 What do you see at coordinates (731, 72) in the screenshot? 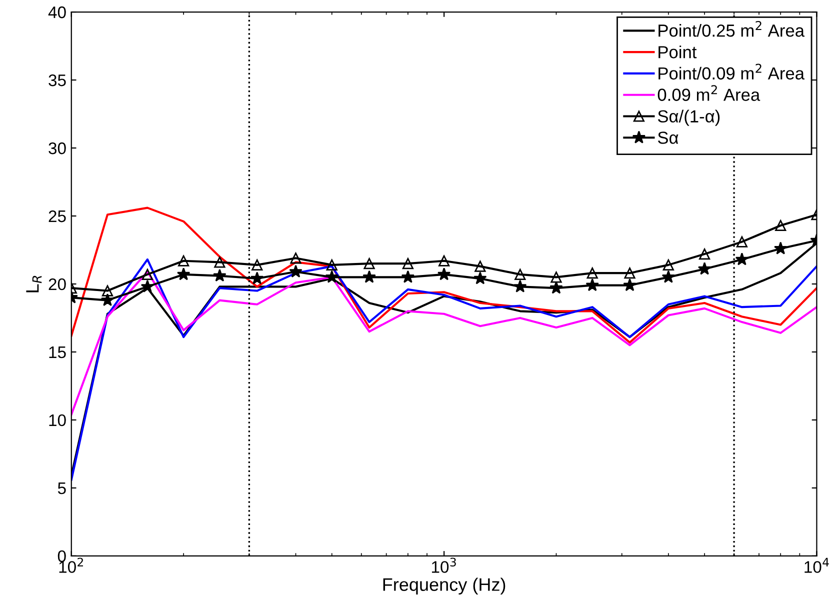
I see `legend-label: Point/0.09 m$^{2}$ Area` at bounding box center [731, 72].